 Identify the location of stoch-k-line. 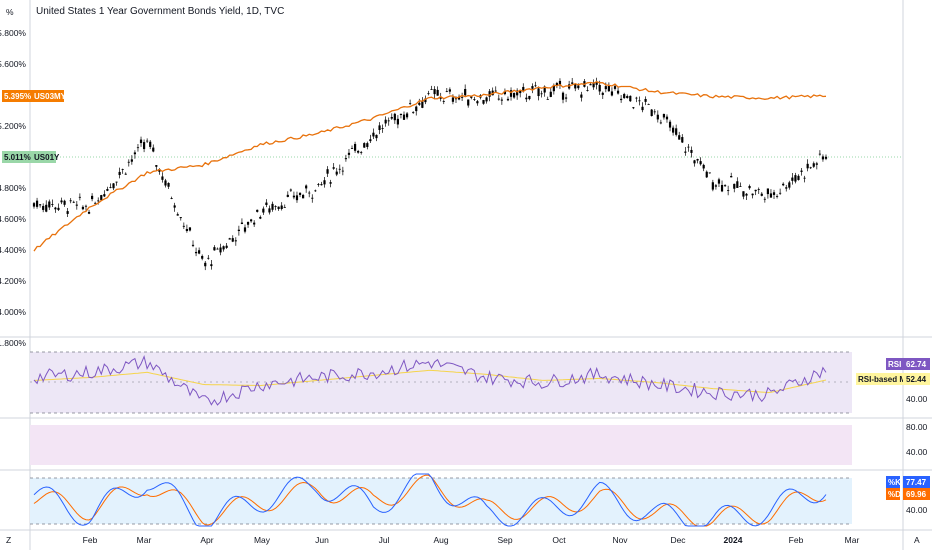
(430, 500).